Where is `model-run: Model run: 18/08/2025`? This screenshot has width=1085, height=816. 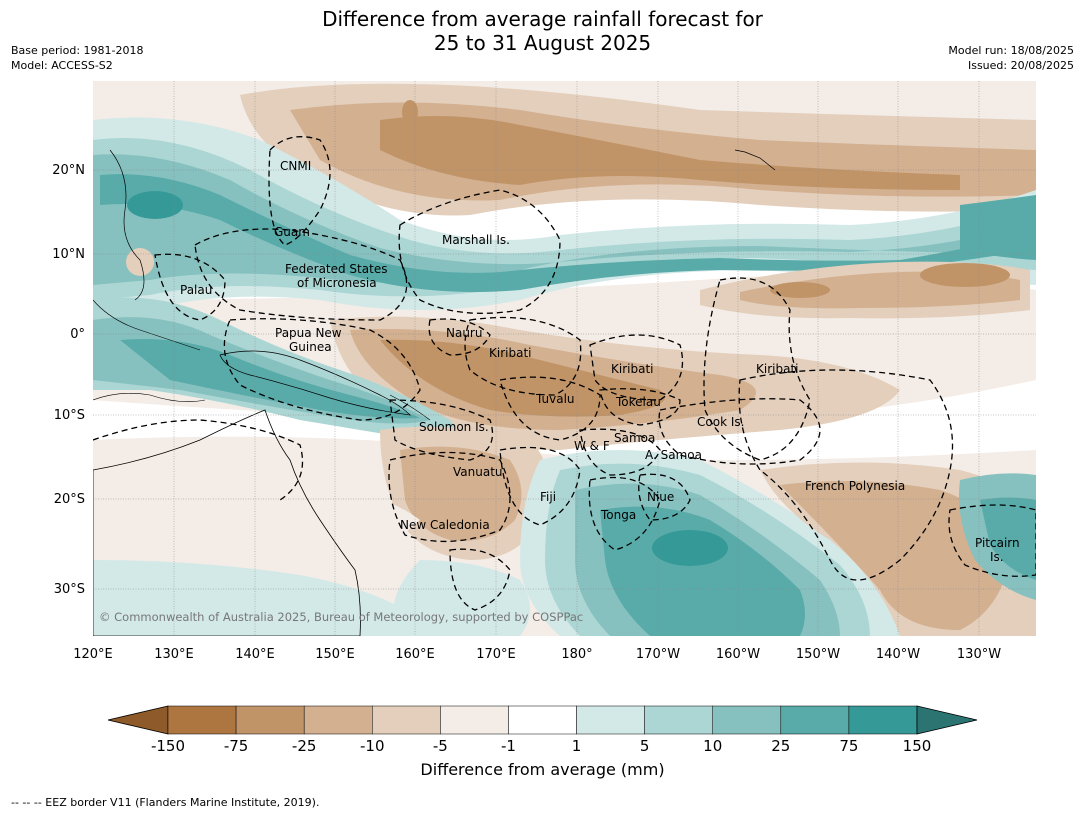
model-run: Model run: 18/08/2025 is located at coordinates (1011, 50).